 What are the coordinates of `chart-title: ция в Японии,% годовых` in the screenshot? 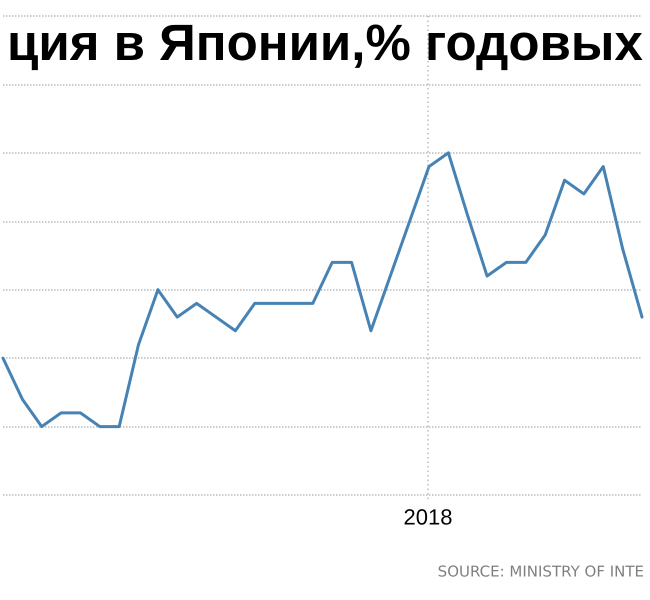 It's located at (325, 42).